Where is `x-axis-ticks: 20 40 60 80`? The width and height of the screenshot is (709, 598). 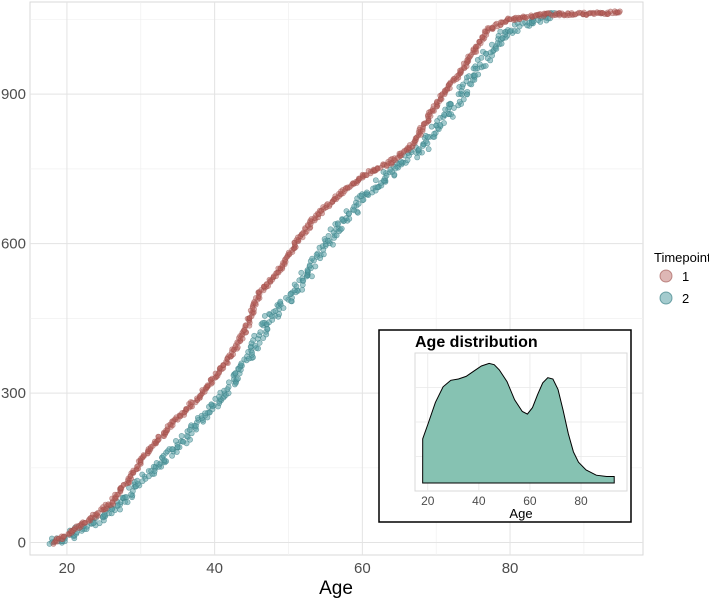
x-axis-ticks: 20 40 60 80 is located at coordinates (289, 568).